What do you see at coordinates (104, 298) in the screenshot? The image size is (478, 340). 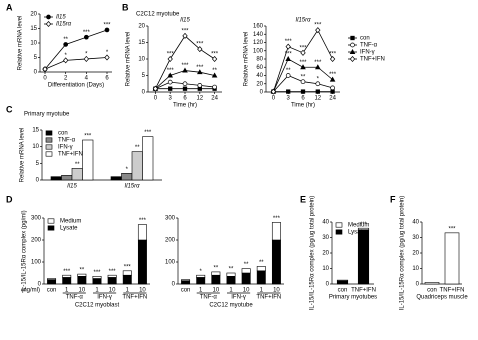 I see `group-label: IFN-γ` at bounding box center [104, 298].